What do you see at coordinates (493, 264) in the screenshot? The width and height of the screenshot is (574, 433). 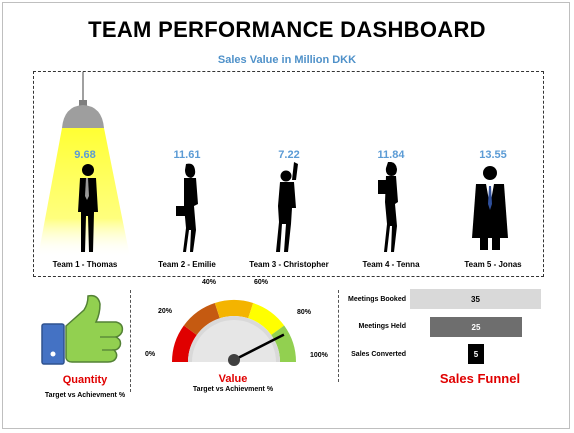 I see `team-label: Team 5 - Jonas` at bounding box center [493, 264].